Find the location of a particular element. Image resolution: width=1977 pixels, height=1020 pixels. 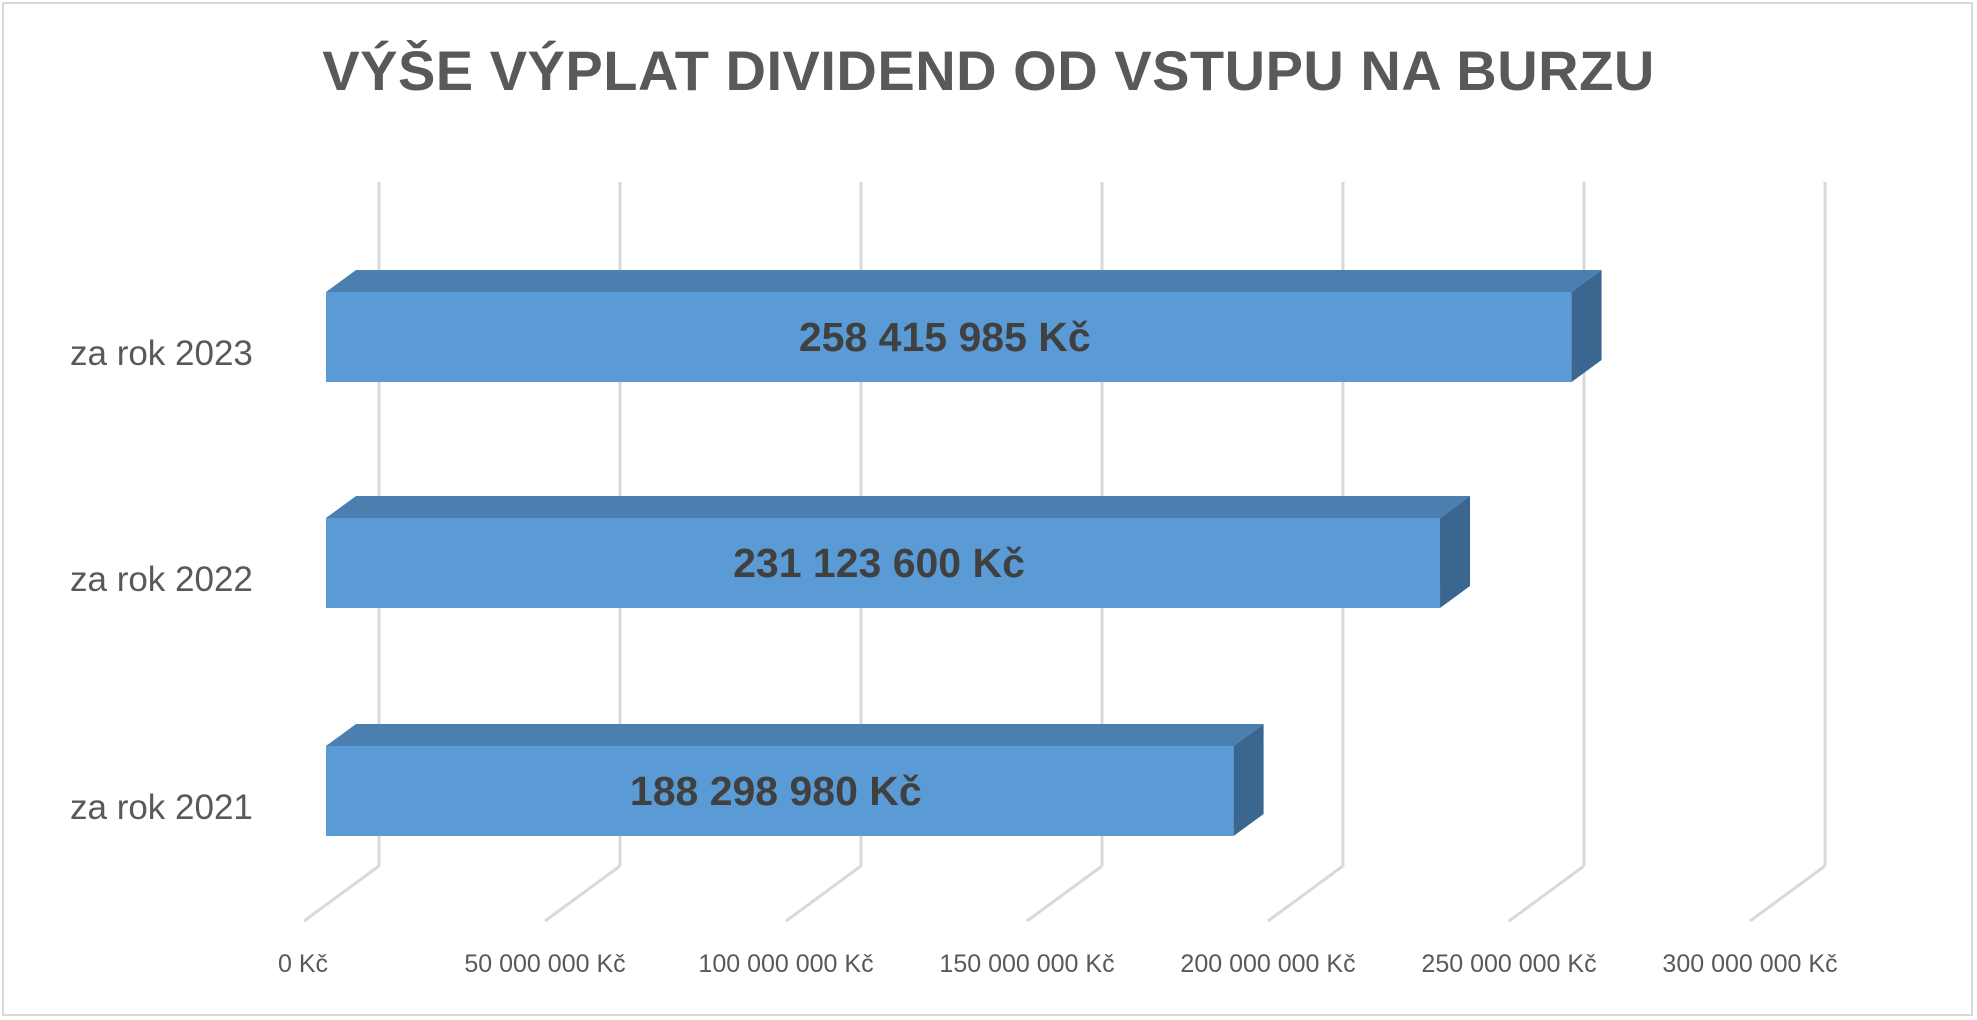

category-label: za rok 2022 is located at coordinates (161, 579).